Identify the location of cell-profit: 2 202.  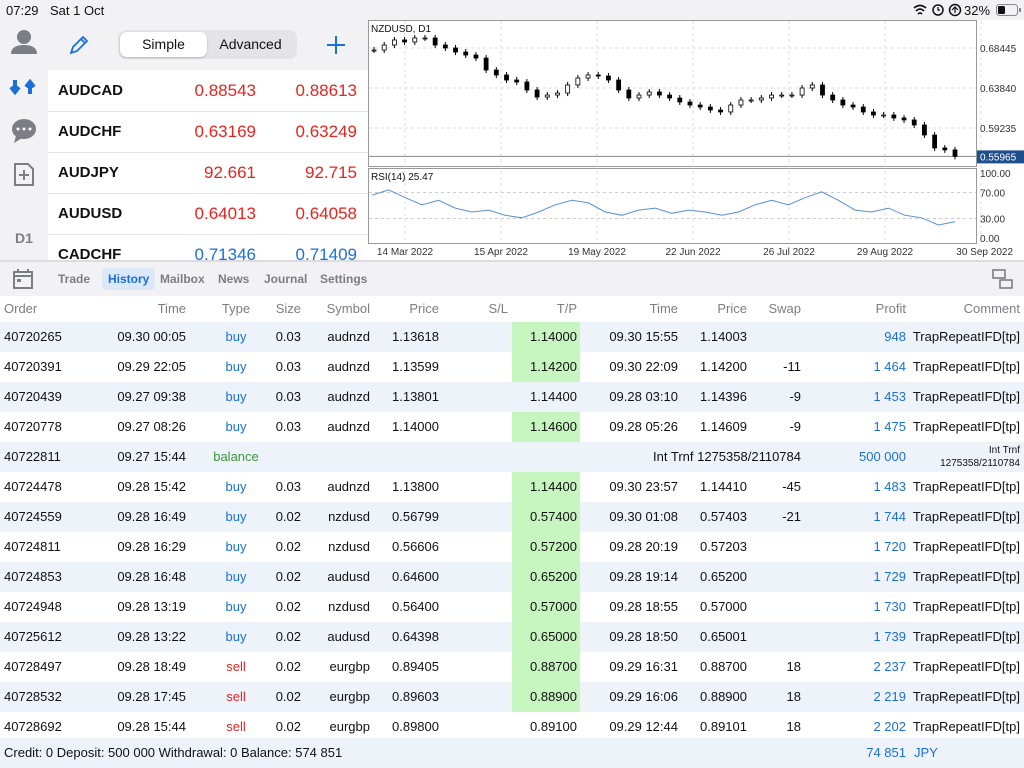
(889, 726).